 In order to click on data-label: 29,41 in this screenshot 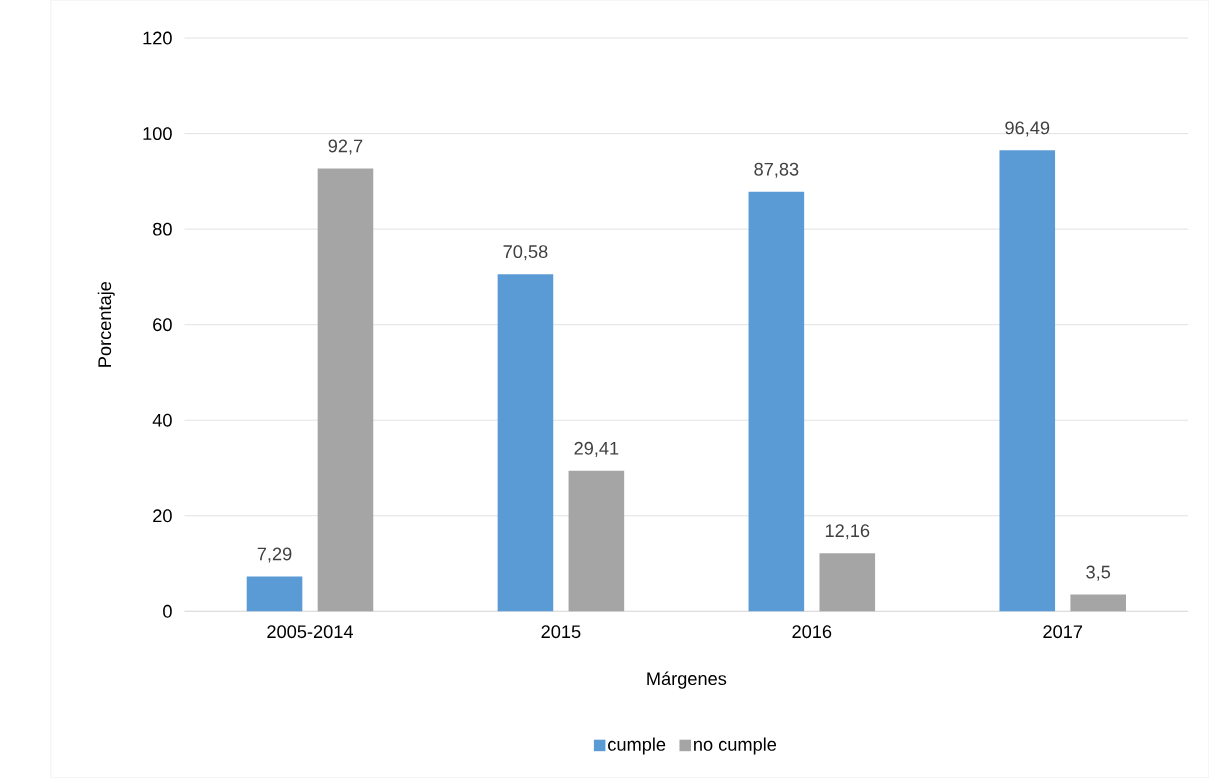, I will do `click(596, 449)`.